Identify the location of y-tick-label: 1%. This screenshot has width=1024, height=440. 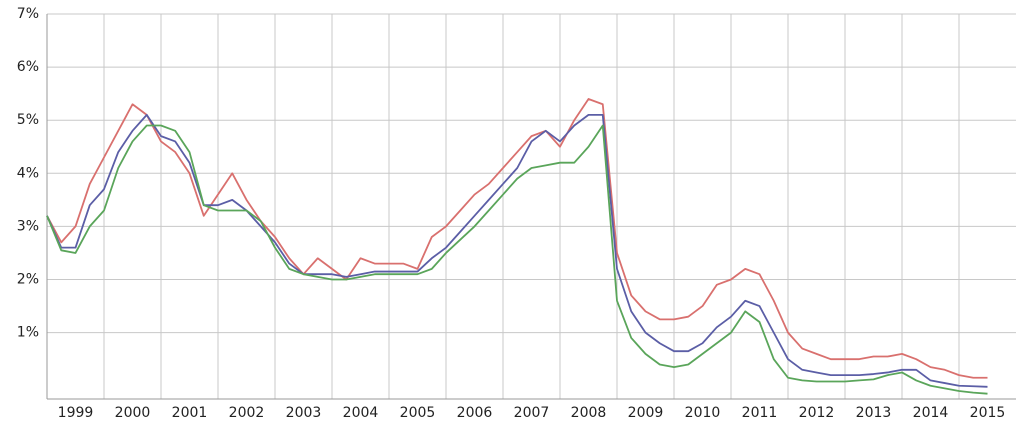
(28, 333).